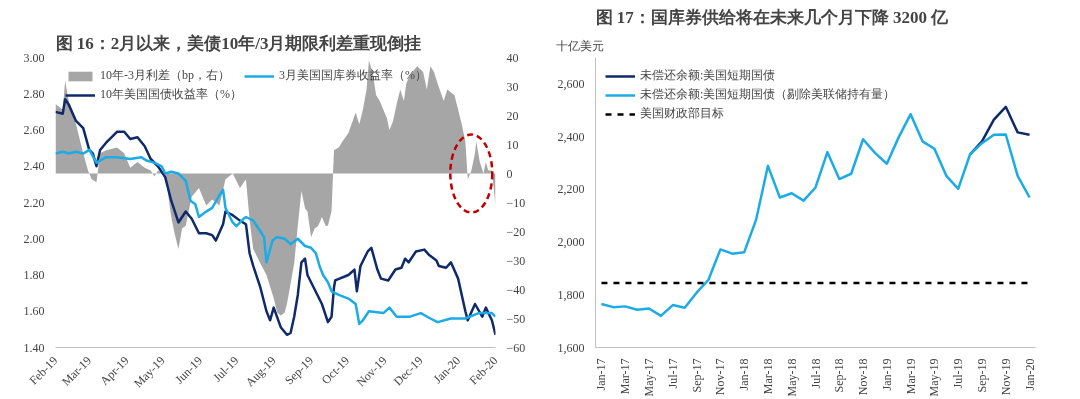 The width and height of the screenshot is (1080, 399). Describe the element at coordinates (910, 376) in the screenshot. I see `x-tick-label: Mar-19` at that location.